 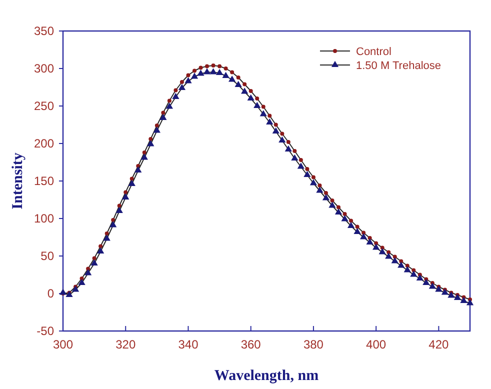 I want to click on y-tick-label: 350, so click(x=44, y=31).